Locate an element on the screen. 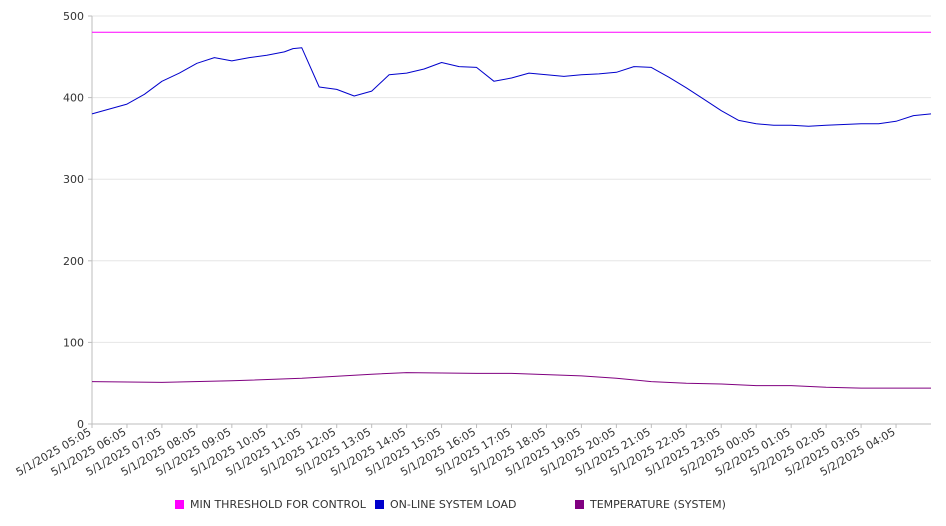 This screenshot has height=526, width=946. y-tick-label-100: 100 is located at coordinates (73, 342).